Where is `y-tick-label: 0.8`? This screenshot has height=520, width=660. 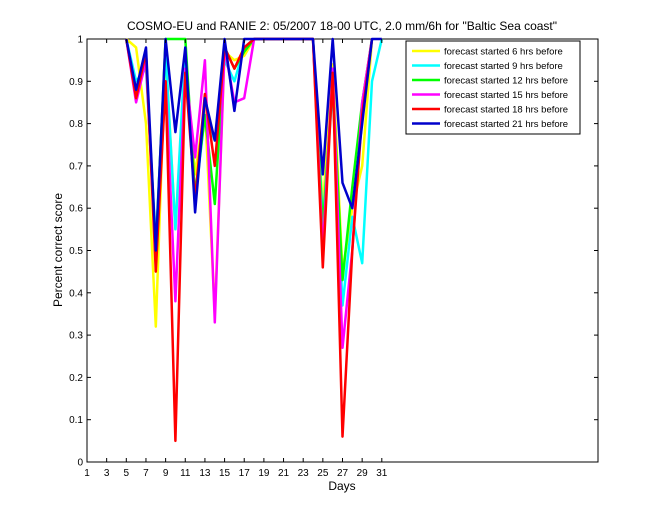 y-tick-label: 0.8 is located at coordinates (76, 124).